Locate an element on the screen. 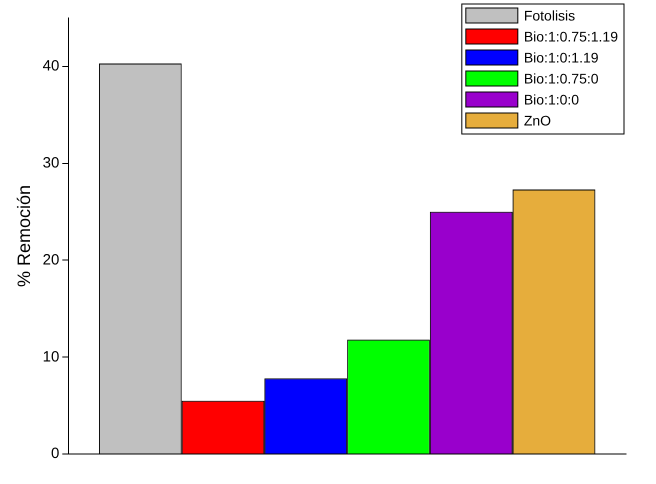 Image resolution: width=656 pixels, height=484 pixels. legend-label: Bio:1:0.75:0 is located at coordinates (561, 78).